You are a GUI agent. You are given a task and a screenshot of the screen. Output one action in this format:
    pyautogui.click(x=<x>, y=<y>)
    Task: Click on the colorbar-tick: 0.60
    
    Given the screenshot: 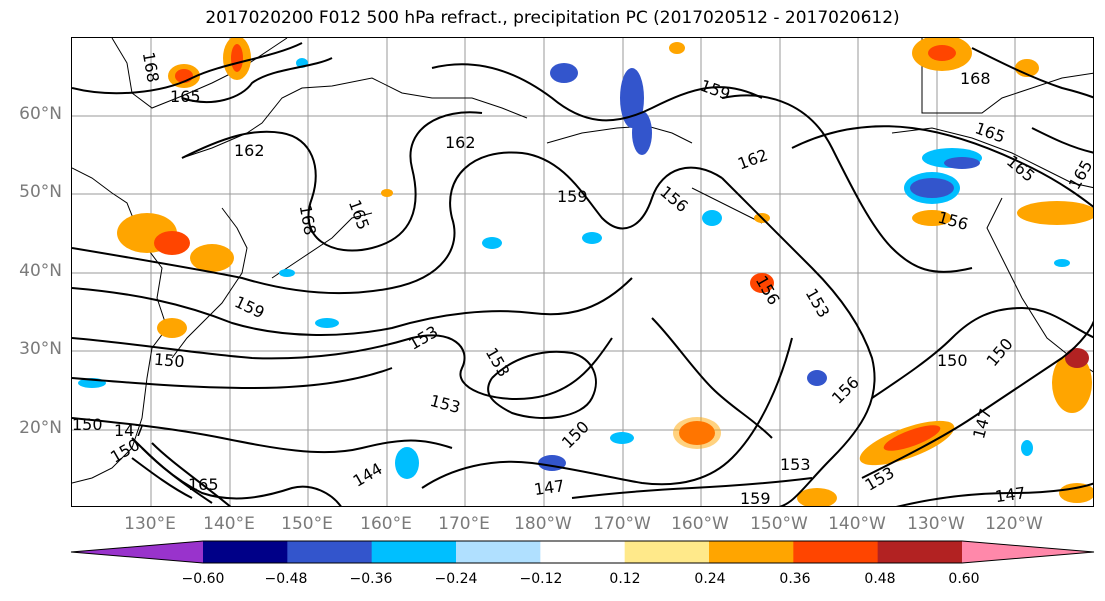 What is the action you would take?
    pyautogui.click(x=964, y=579)
    